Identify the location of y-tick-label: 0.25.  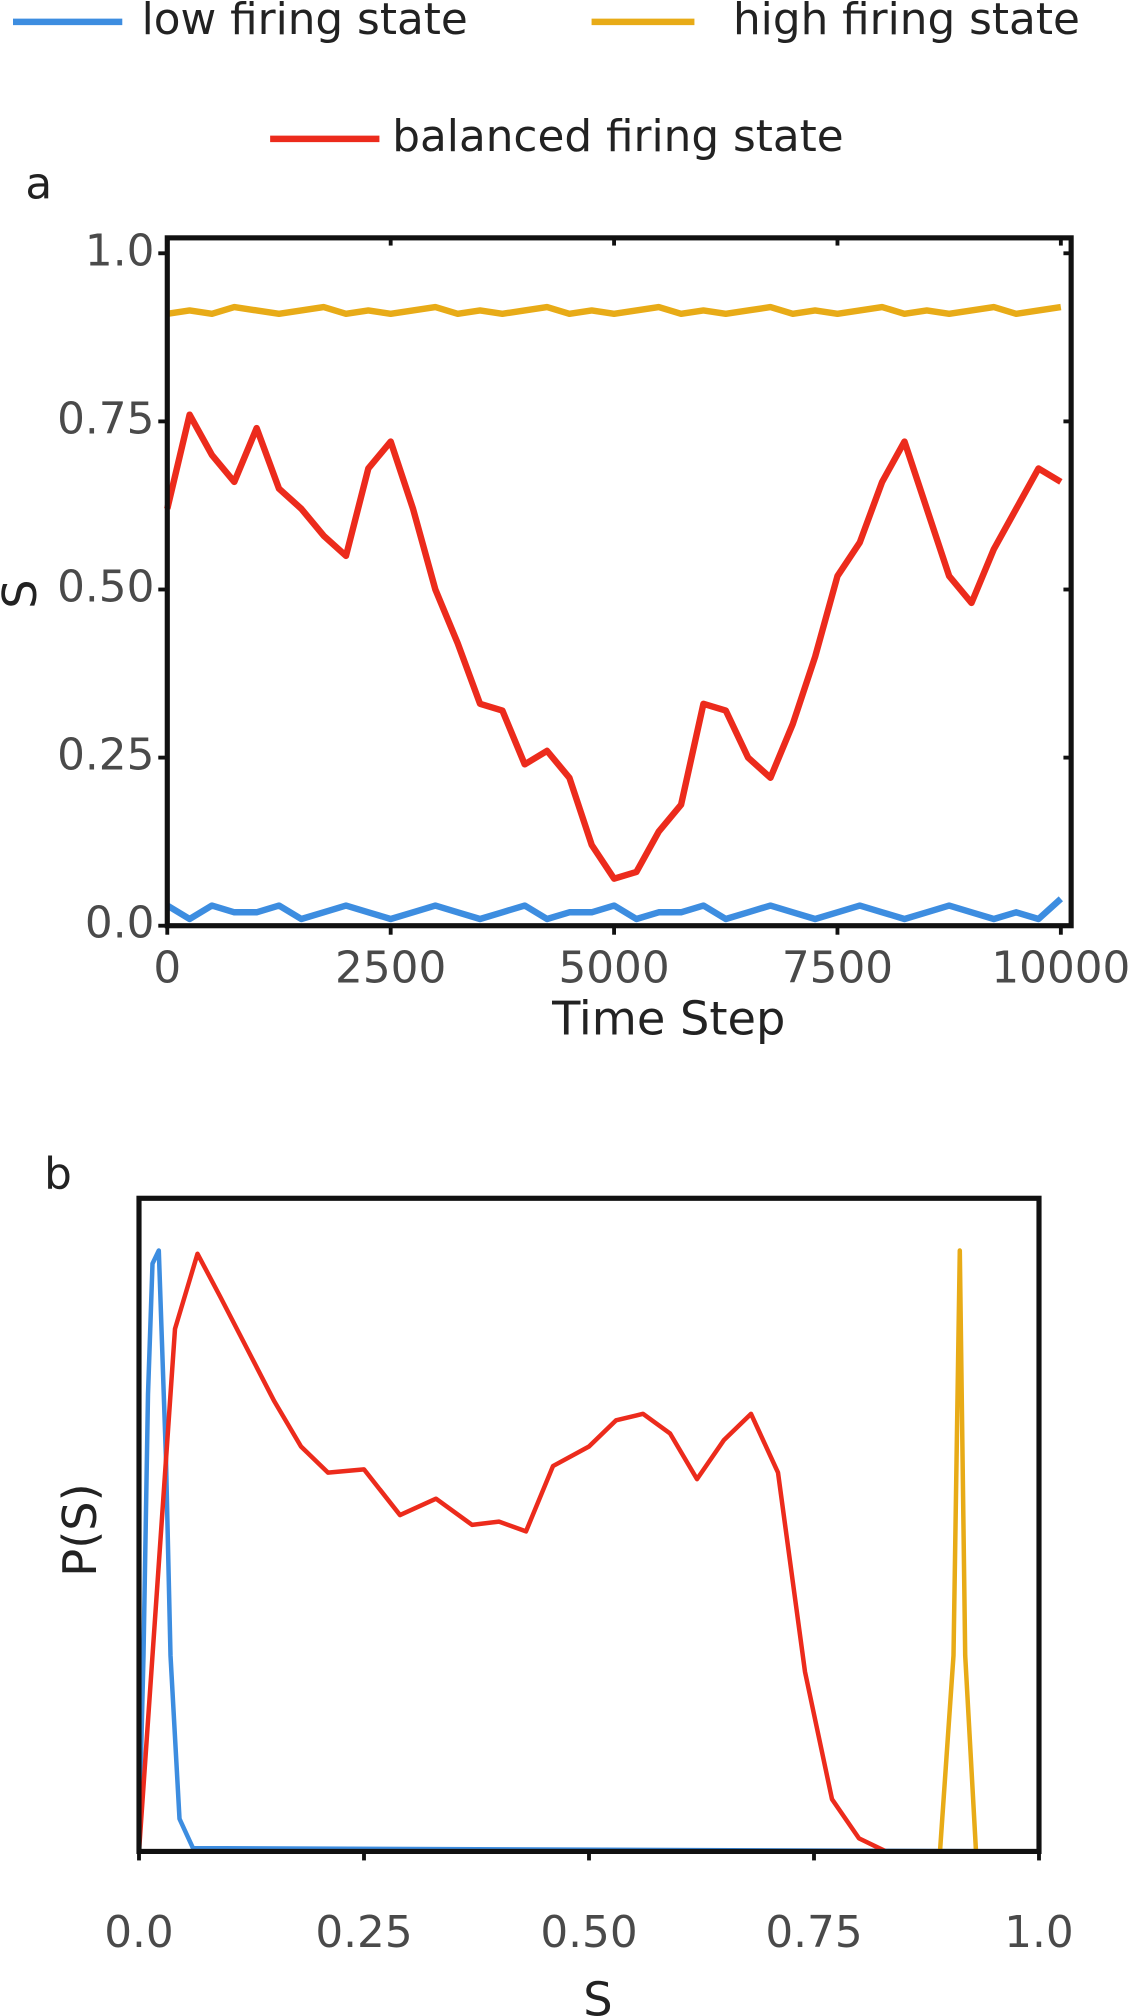
(105, 755).